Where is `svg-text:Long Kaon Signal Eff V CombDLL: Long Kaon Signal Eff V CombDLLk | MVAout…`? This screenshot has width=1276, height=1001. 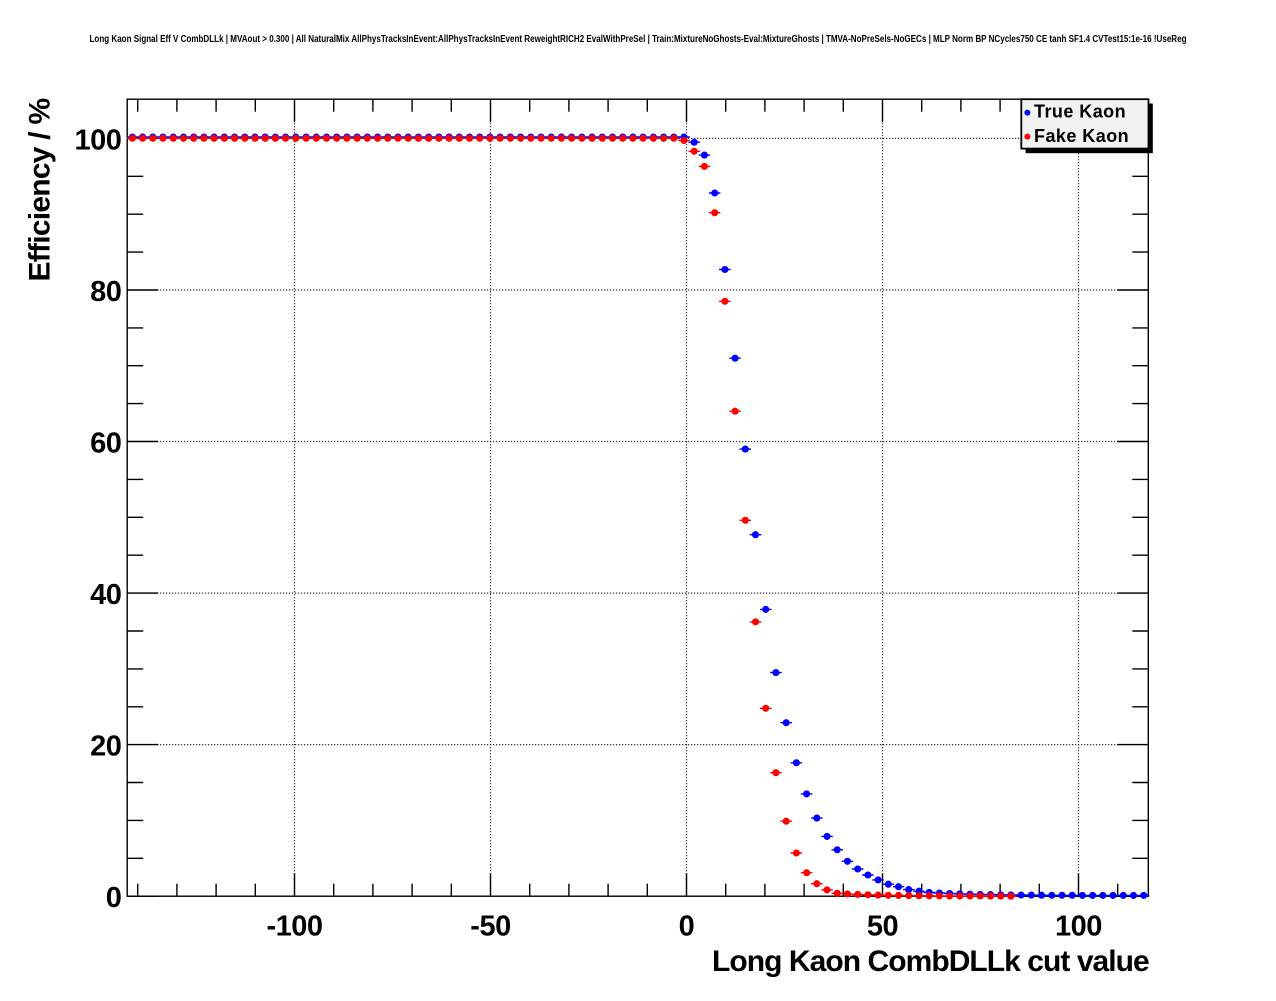
svg-text:Long Kaon Signal Eff V CombDLL: Long Kaon Signal Eff V CombDLLk | MVAout… is located at coordinates (638, 39).